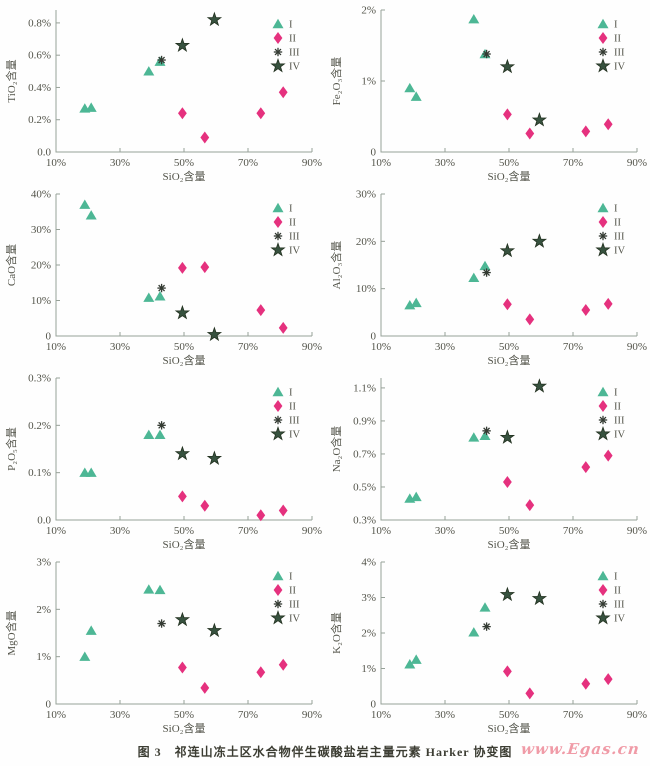 This screenshot has height=766, width=650. Describe the element at coordinates (336, 633) in the screenshot. I see `y-axis-title: K₂O含量` at that location.